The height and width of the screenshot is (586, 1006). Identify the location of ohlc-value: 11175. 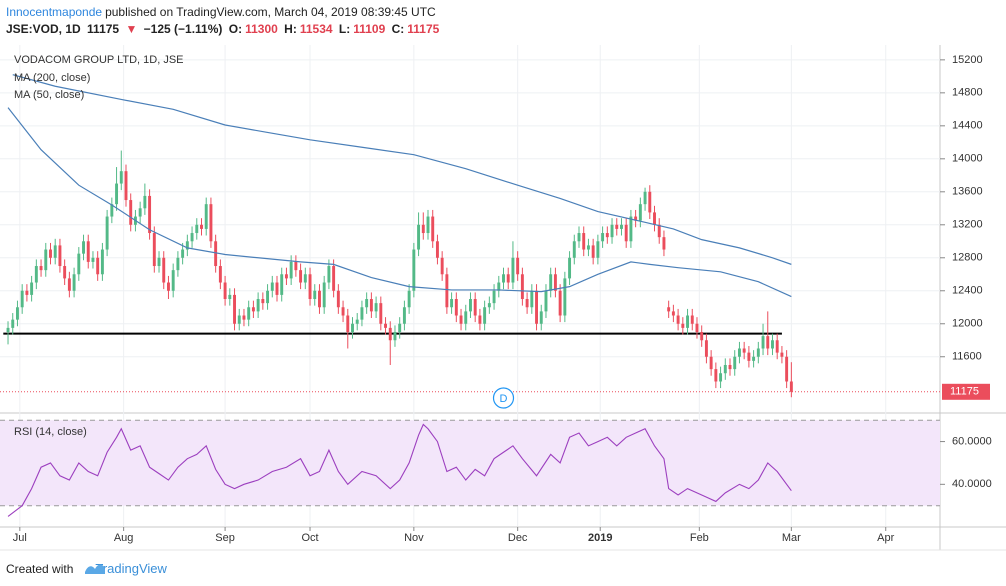
(423, 29).